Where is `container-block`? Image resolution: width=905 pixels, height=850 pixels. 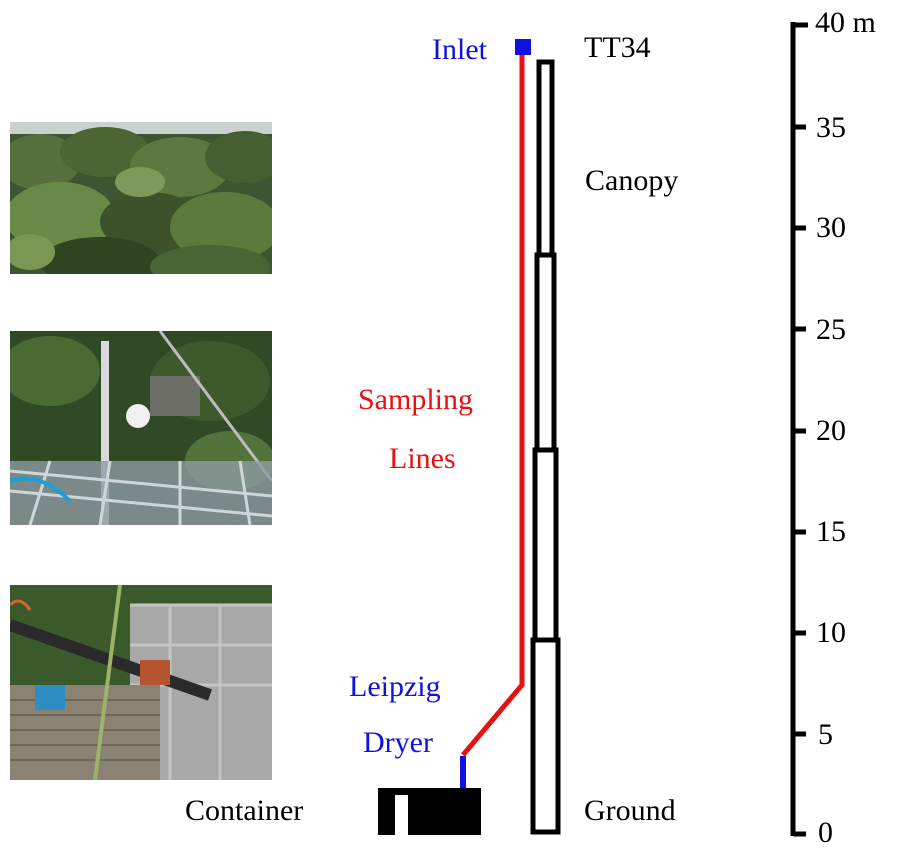
container-block is located at coordinates (429, 811).